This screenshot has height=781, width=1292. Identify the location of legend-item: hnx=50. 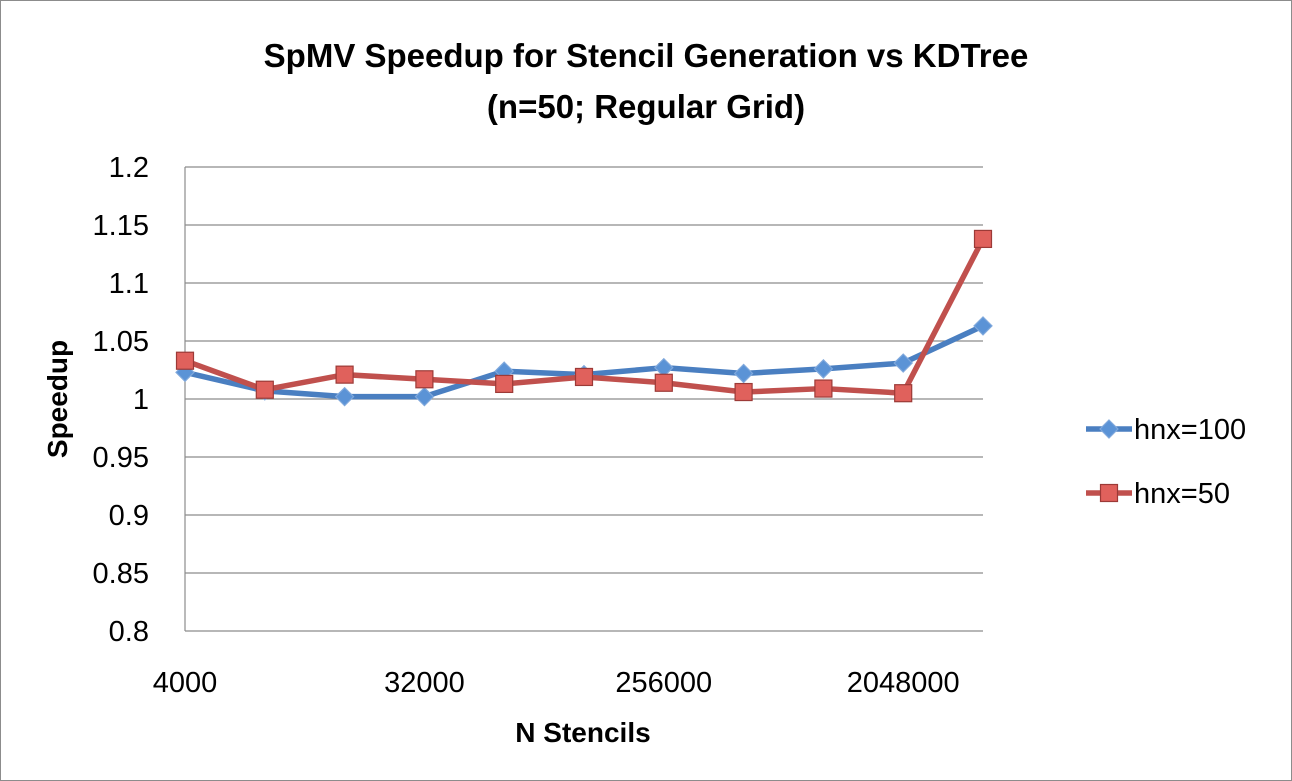
(1158, 494).